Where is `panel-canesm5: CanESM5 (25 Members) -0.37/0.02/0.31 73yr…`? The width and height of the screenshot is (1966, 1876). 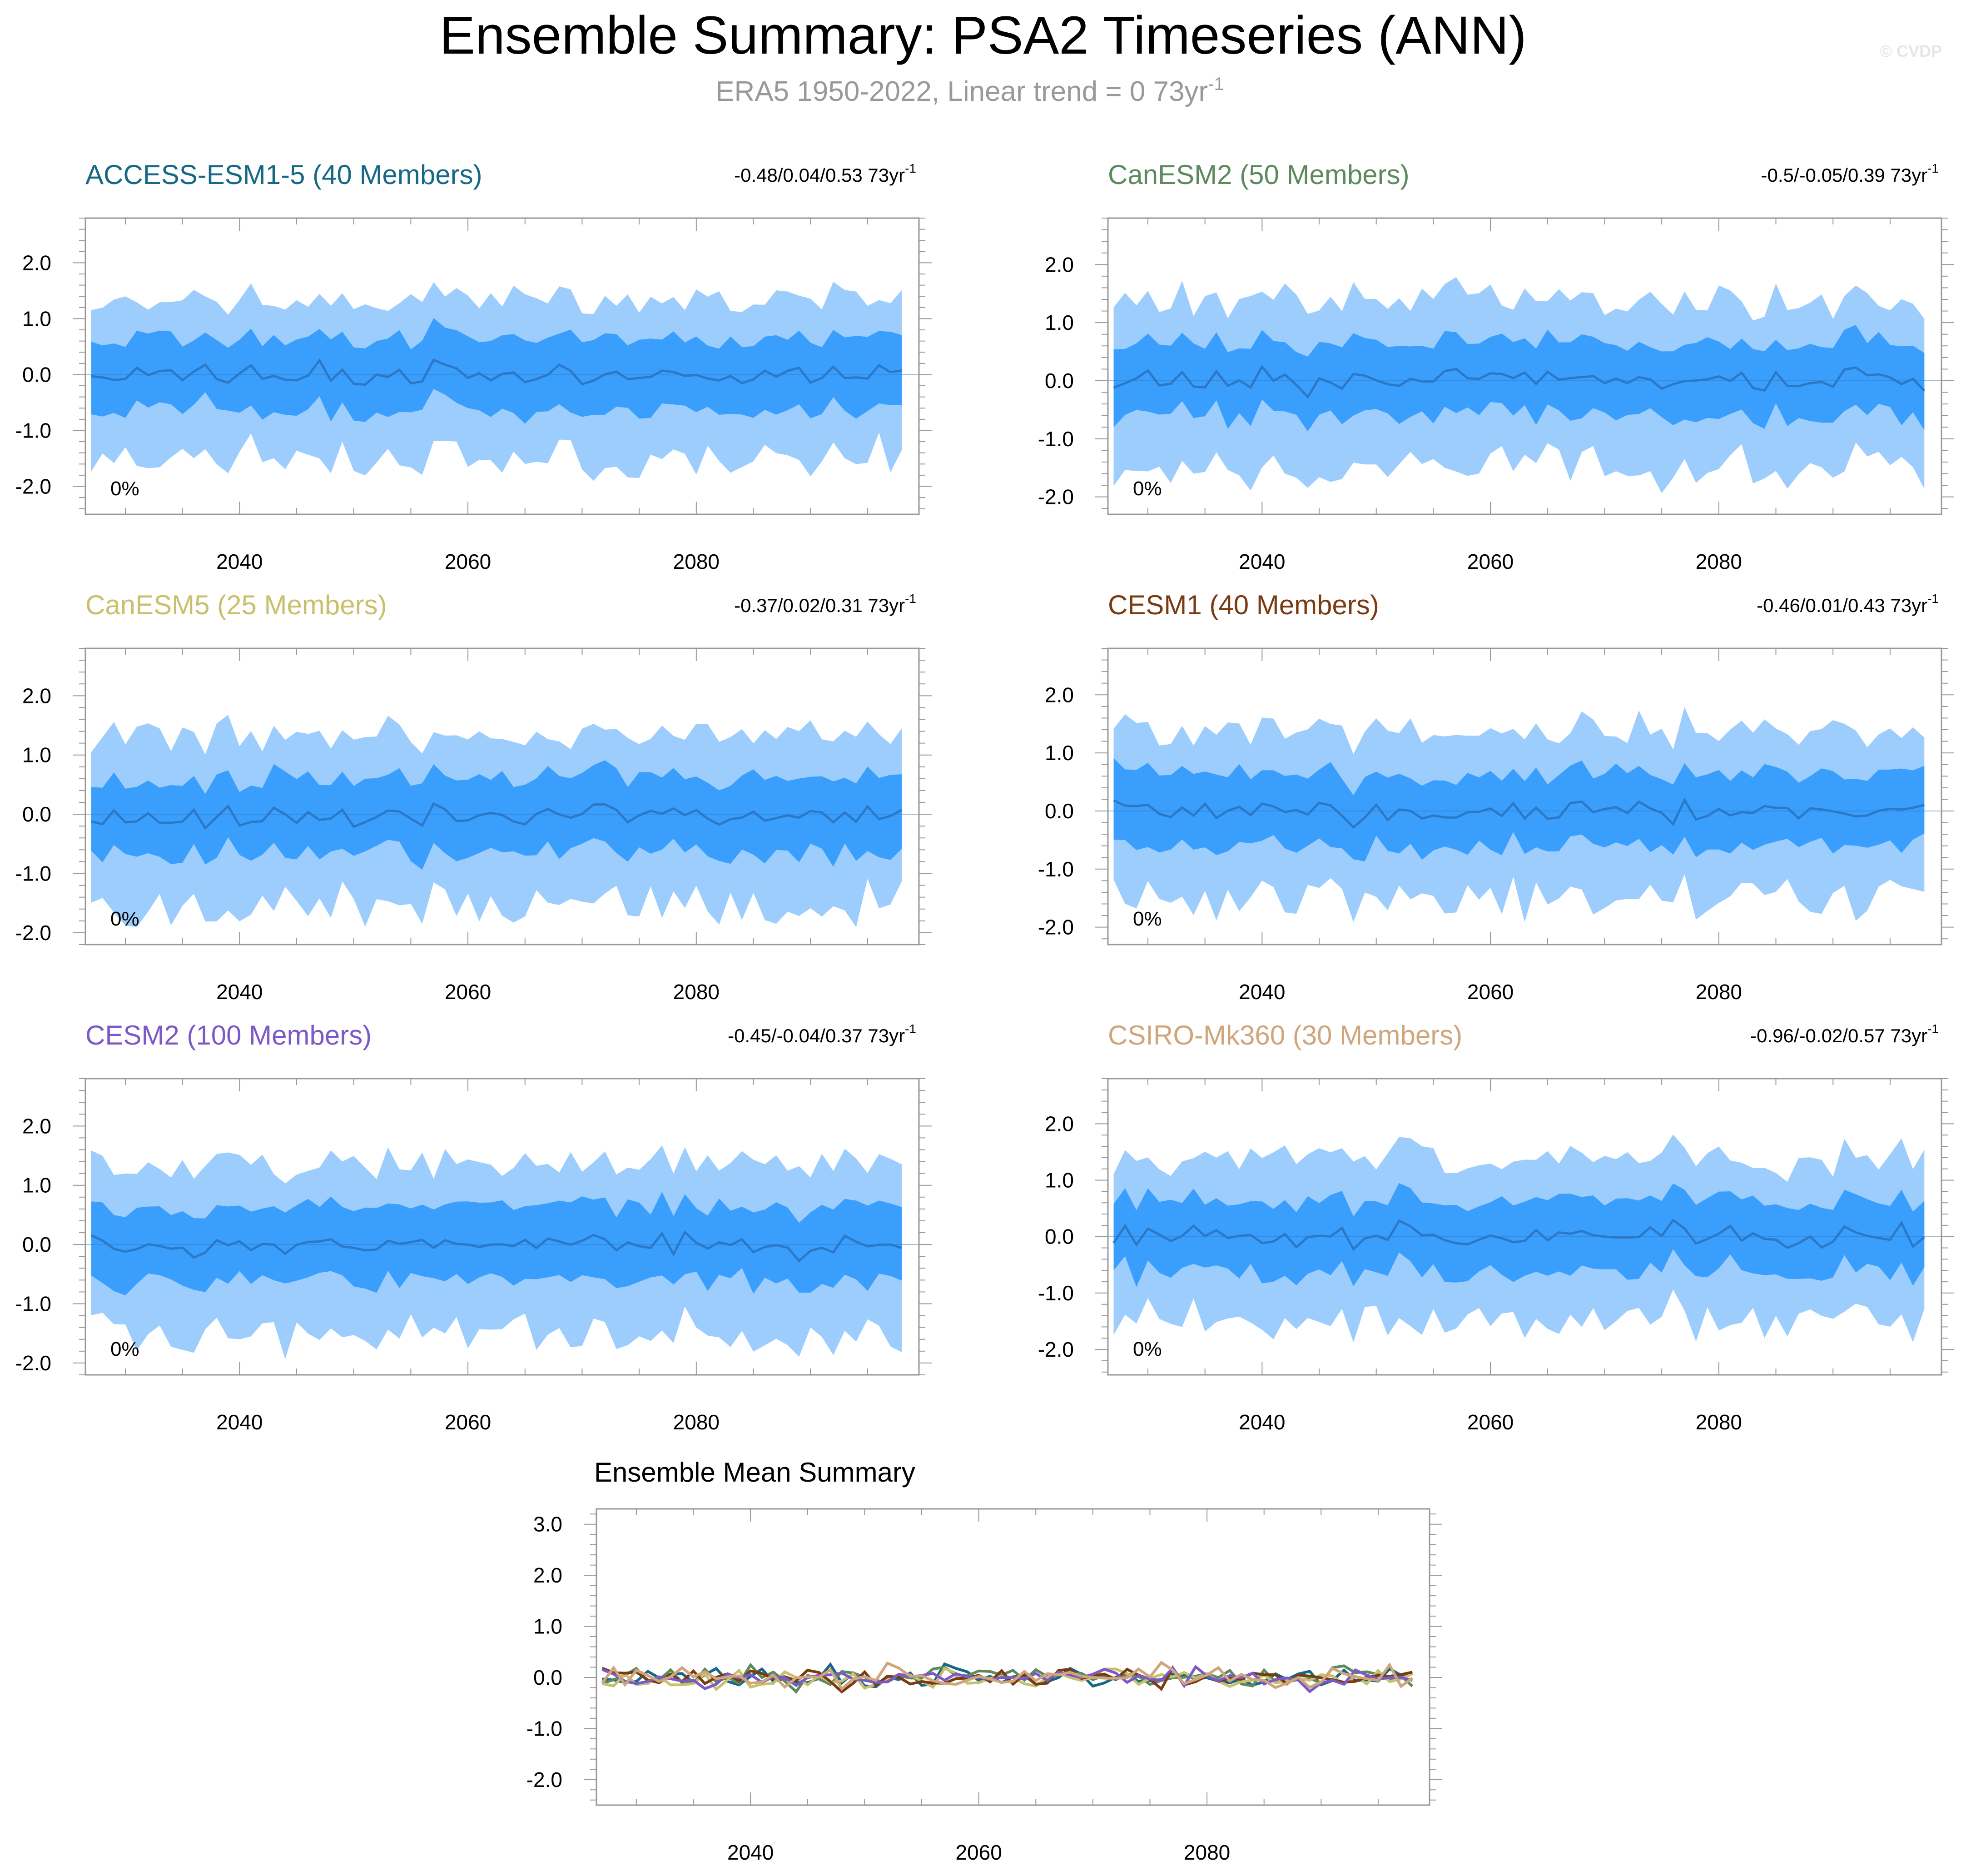 panel-canesm5: CanESM5 (25 Members) -0.37/0.02/0.31 73yr… is located at coordinates (473, 797).